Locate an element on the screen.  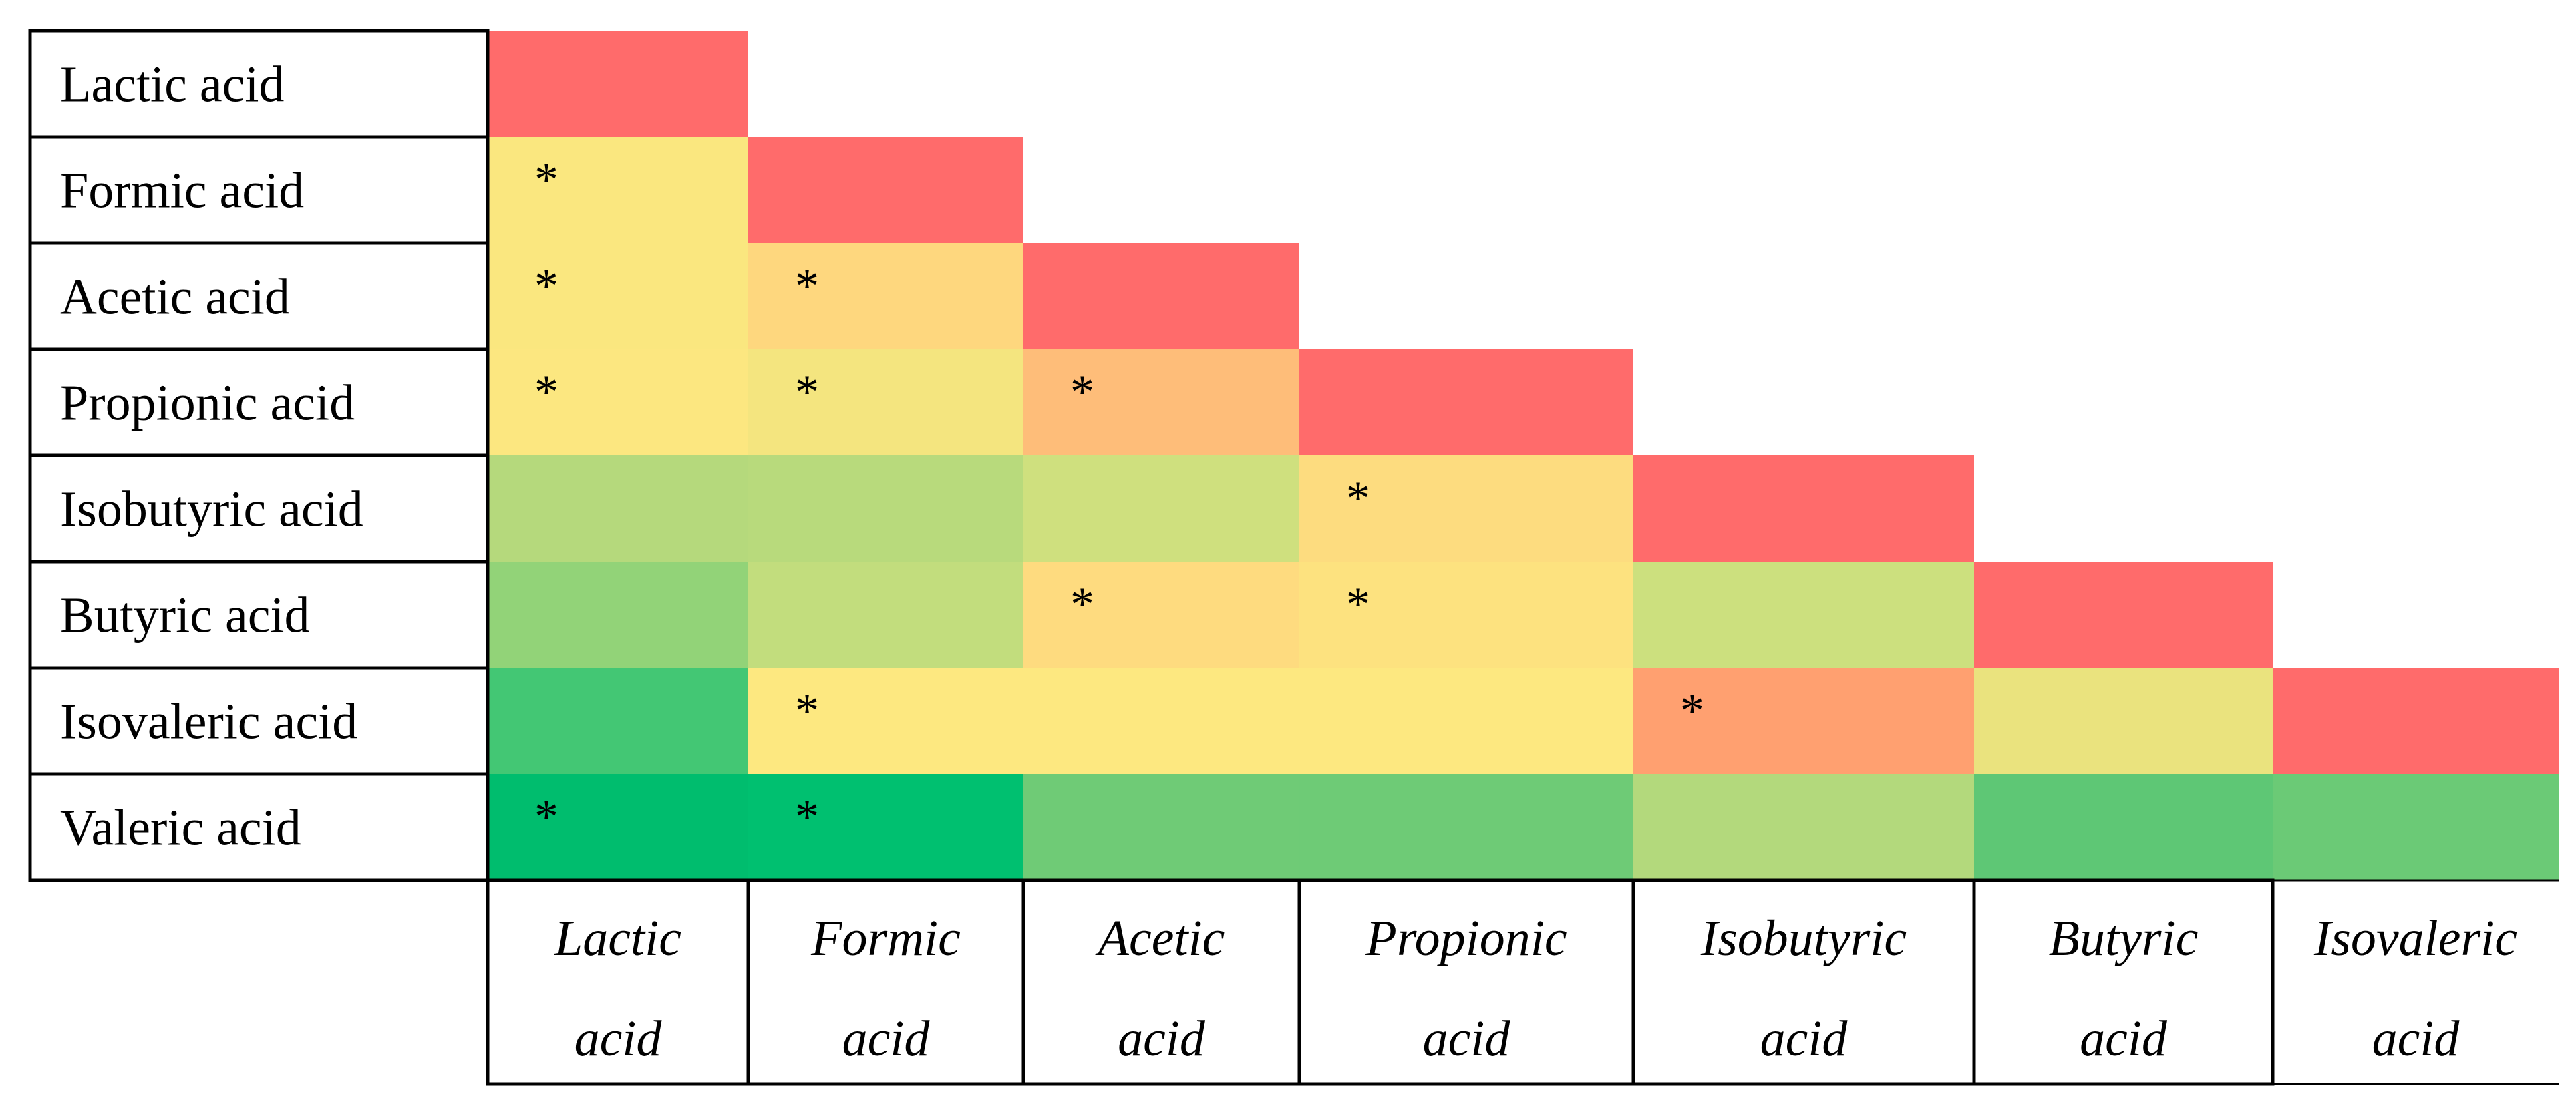
heatmap-cell-r5-c2 is located at coordinates (1161, 615).